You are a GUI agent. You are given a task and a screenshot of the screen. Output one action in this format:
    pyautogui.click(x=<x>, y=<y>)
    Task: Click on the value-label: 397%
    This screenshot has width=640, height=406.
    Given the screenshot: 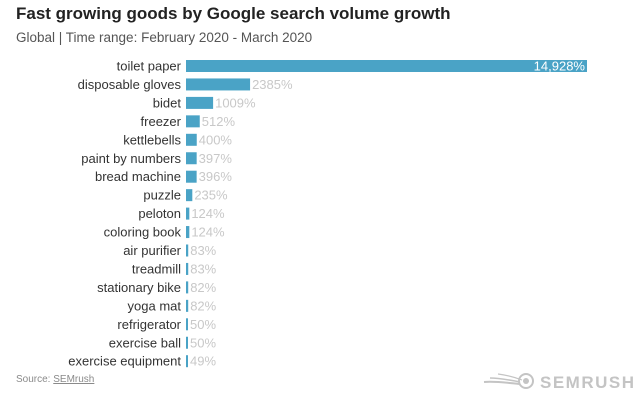 What is the action you would take?
    pyautogui.click(x=216, y=158)
    